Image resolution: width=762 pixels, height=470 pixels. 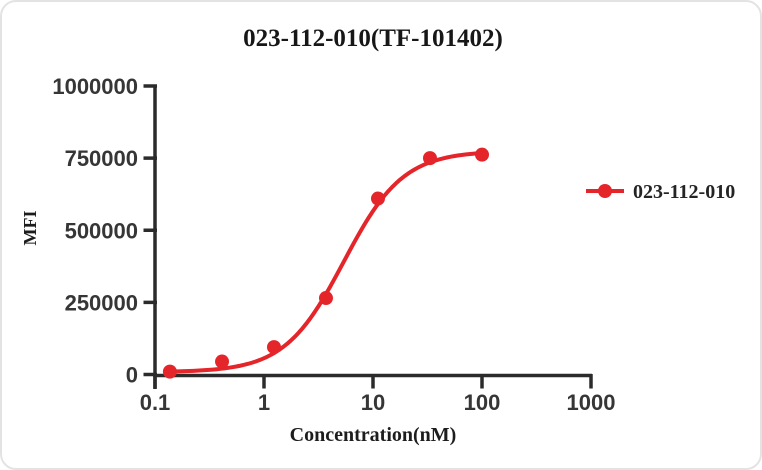 What do you see at coordinates (373, 402) in the screenshot?
I see `x-tick-label: 10` at bounding box center [373, 402].